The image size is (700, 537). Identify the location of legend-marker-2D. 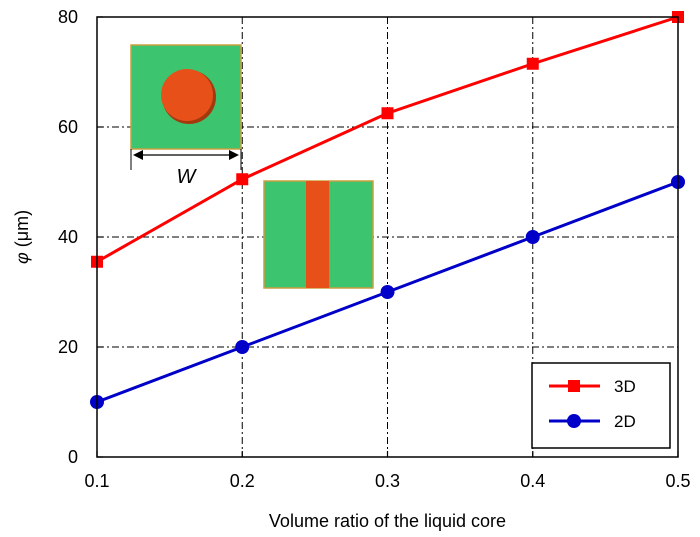
(574, 421).